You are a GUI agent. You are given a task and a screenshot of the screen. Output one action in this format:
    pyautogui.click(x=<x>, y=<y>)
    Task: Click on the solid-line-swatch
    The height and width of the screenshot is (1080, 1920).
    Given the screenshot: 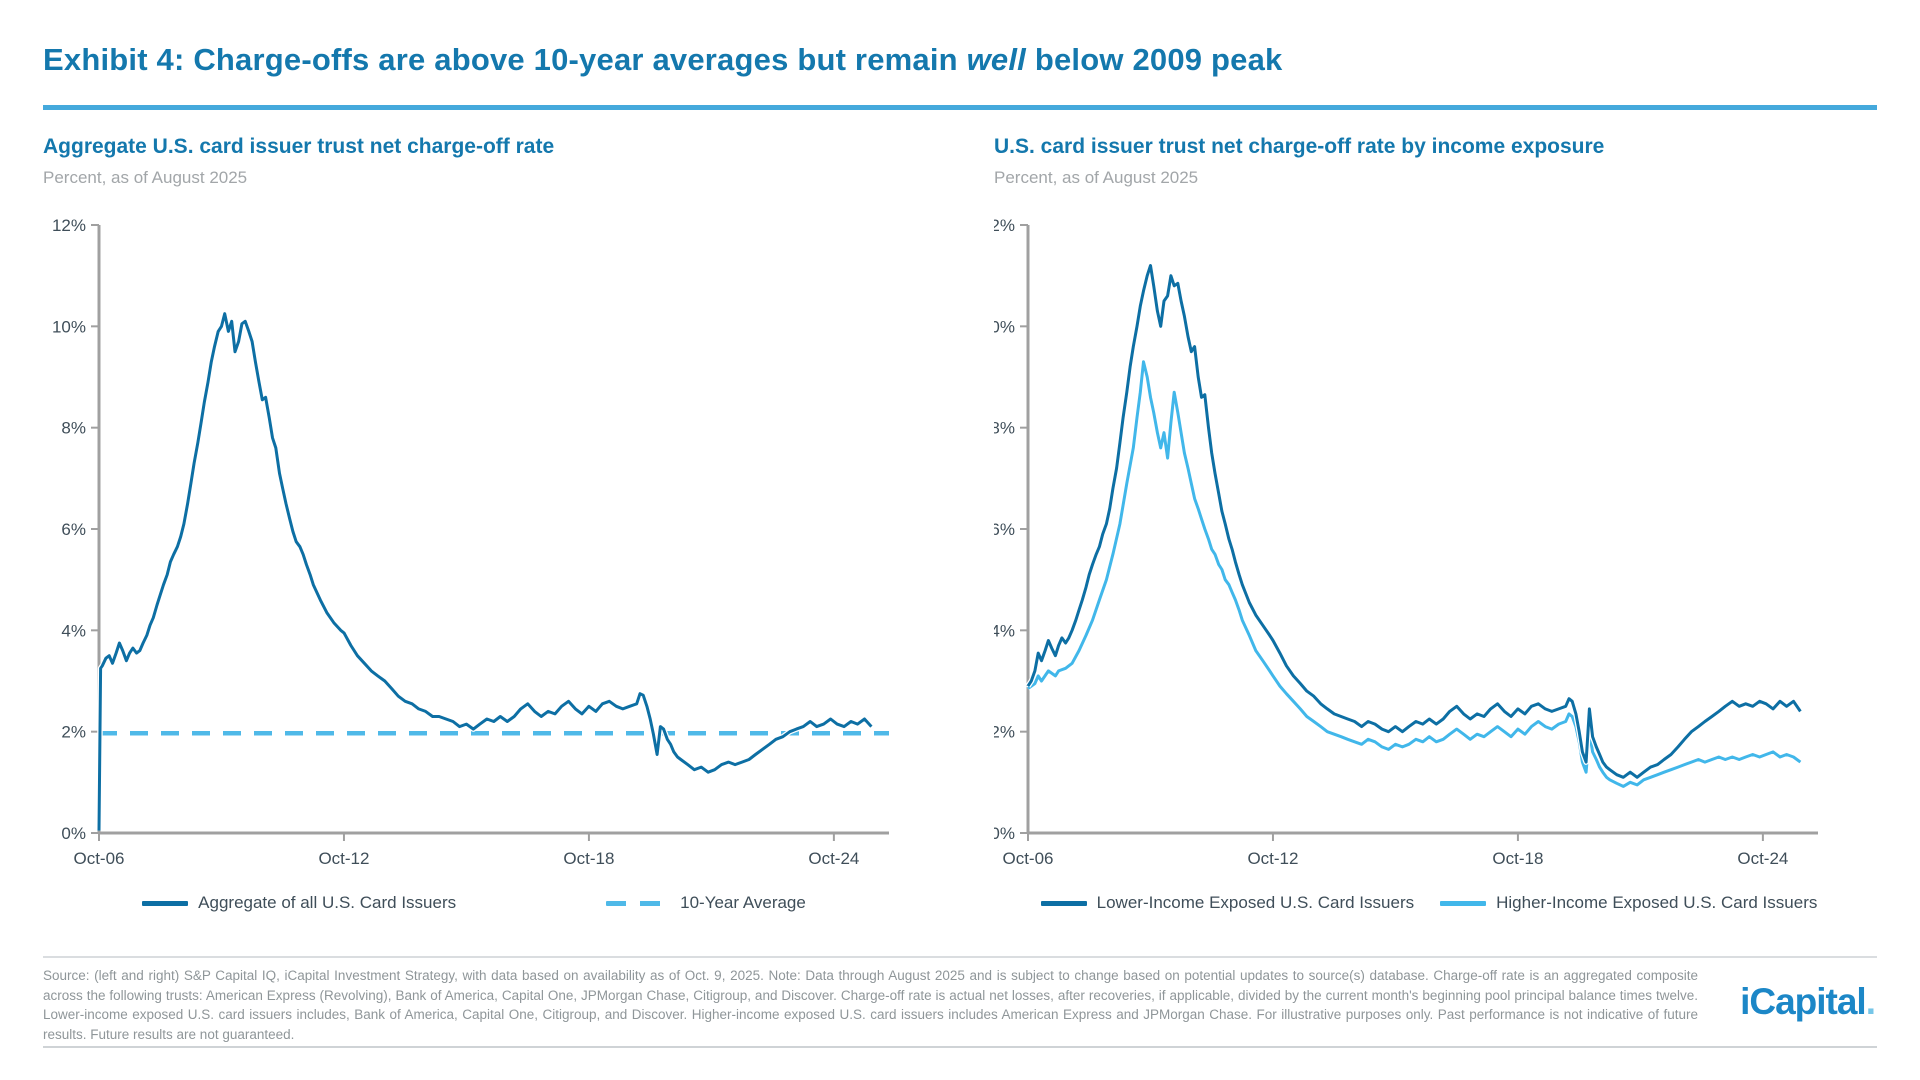 What is the action you would take?
    pyautogui.click(x=165, y=903)
    